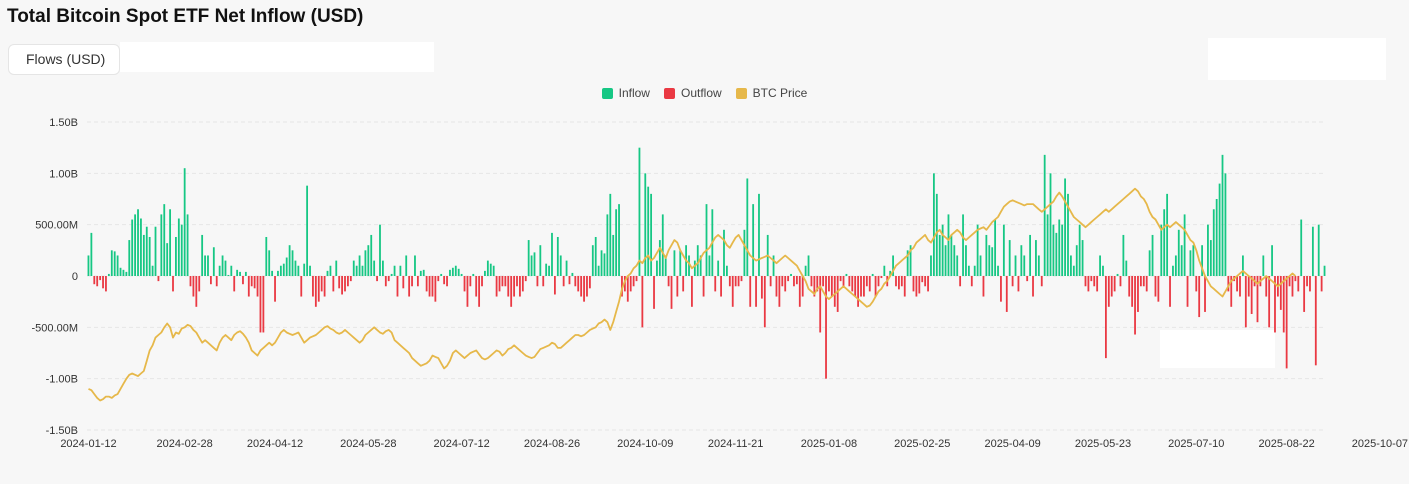  I want to click on legend-item-outflow: Outflow, so click(692, 93).